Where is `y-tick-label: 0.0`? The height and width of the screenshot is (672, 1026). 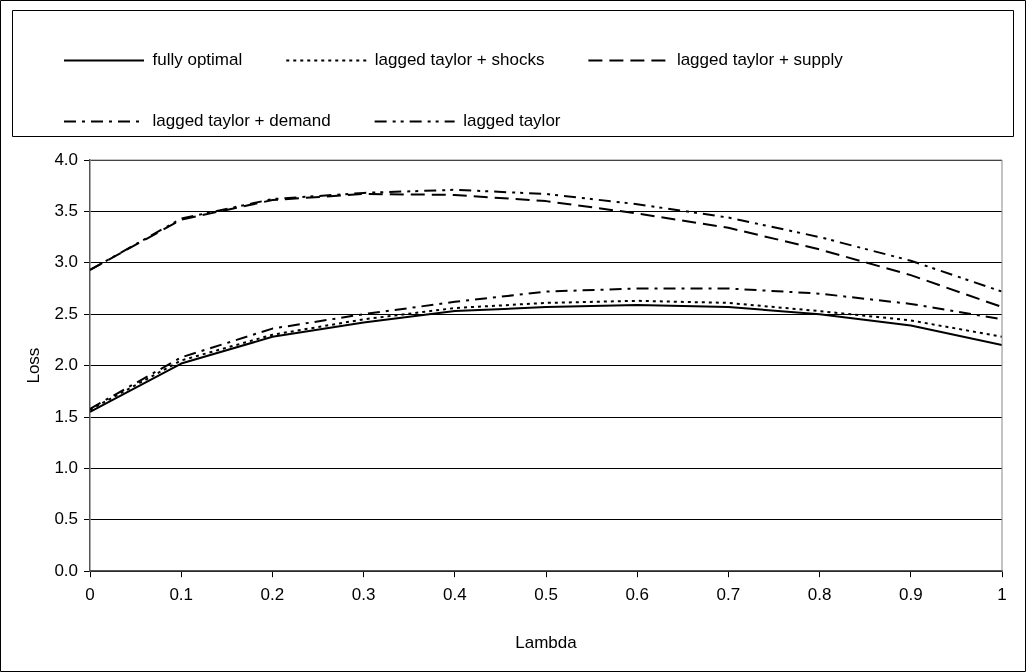
y-tick-label: 0.0 is located at coordinates (66, 570).